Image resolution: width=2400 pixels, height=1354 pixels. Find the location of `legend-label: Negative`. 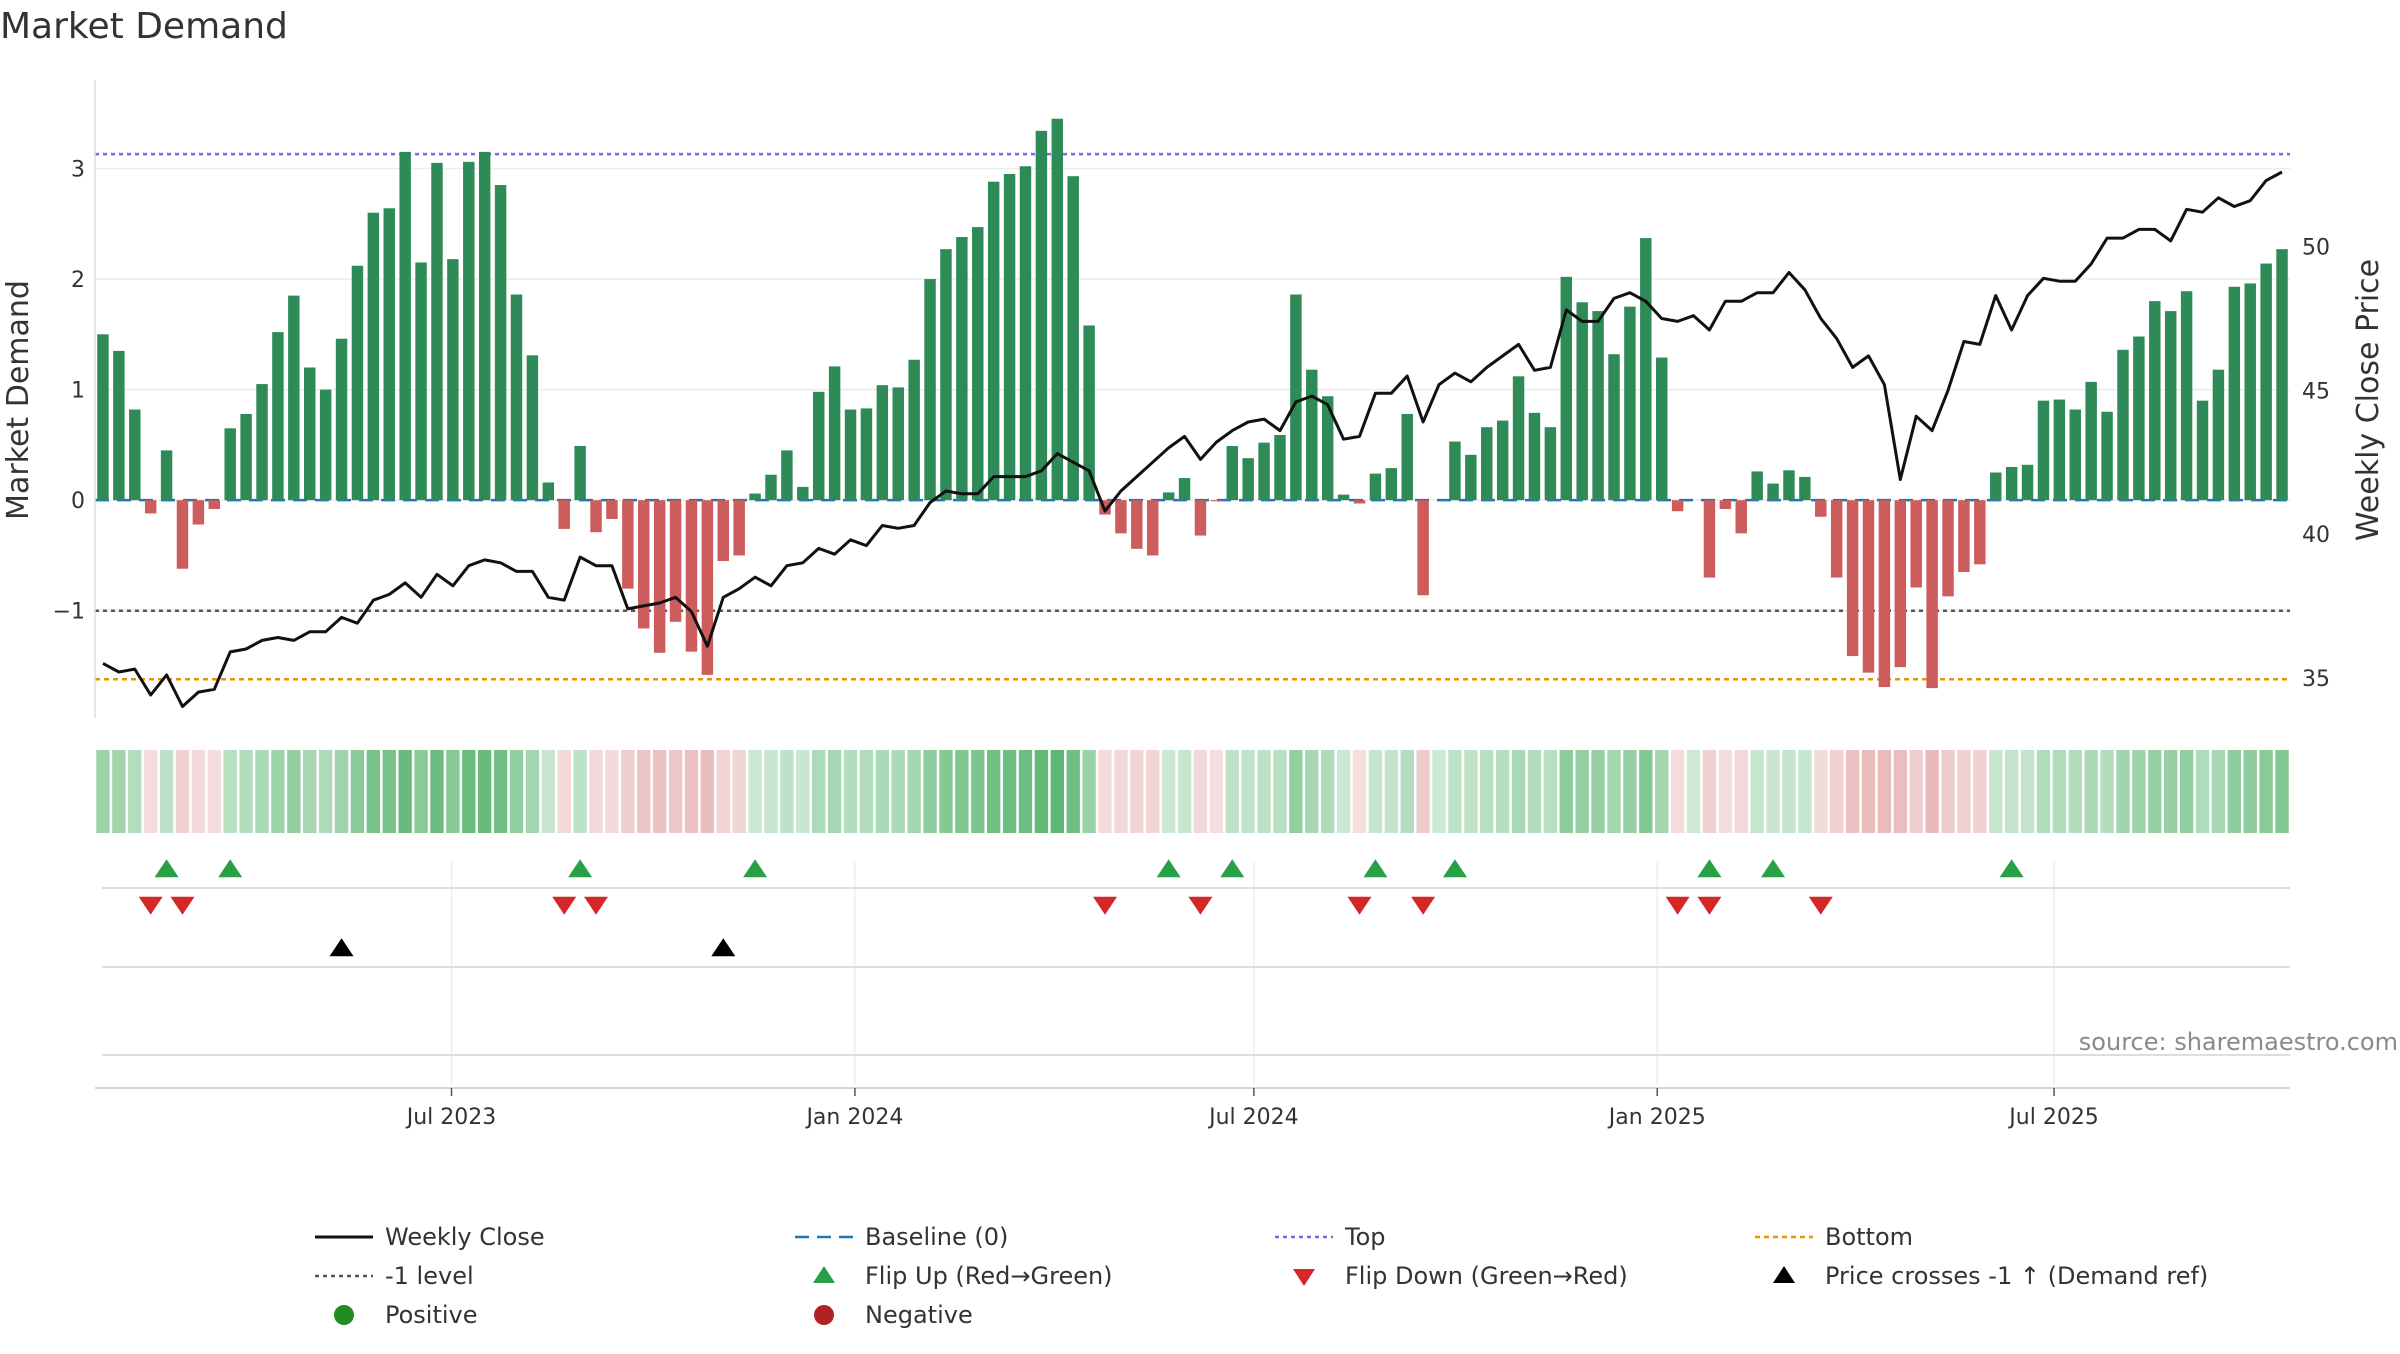

legend-label: Negative is located at coordinates (919, 1315).